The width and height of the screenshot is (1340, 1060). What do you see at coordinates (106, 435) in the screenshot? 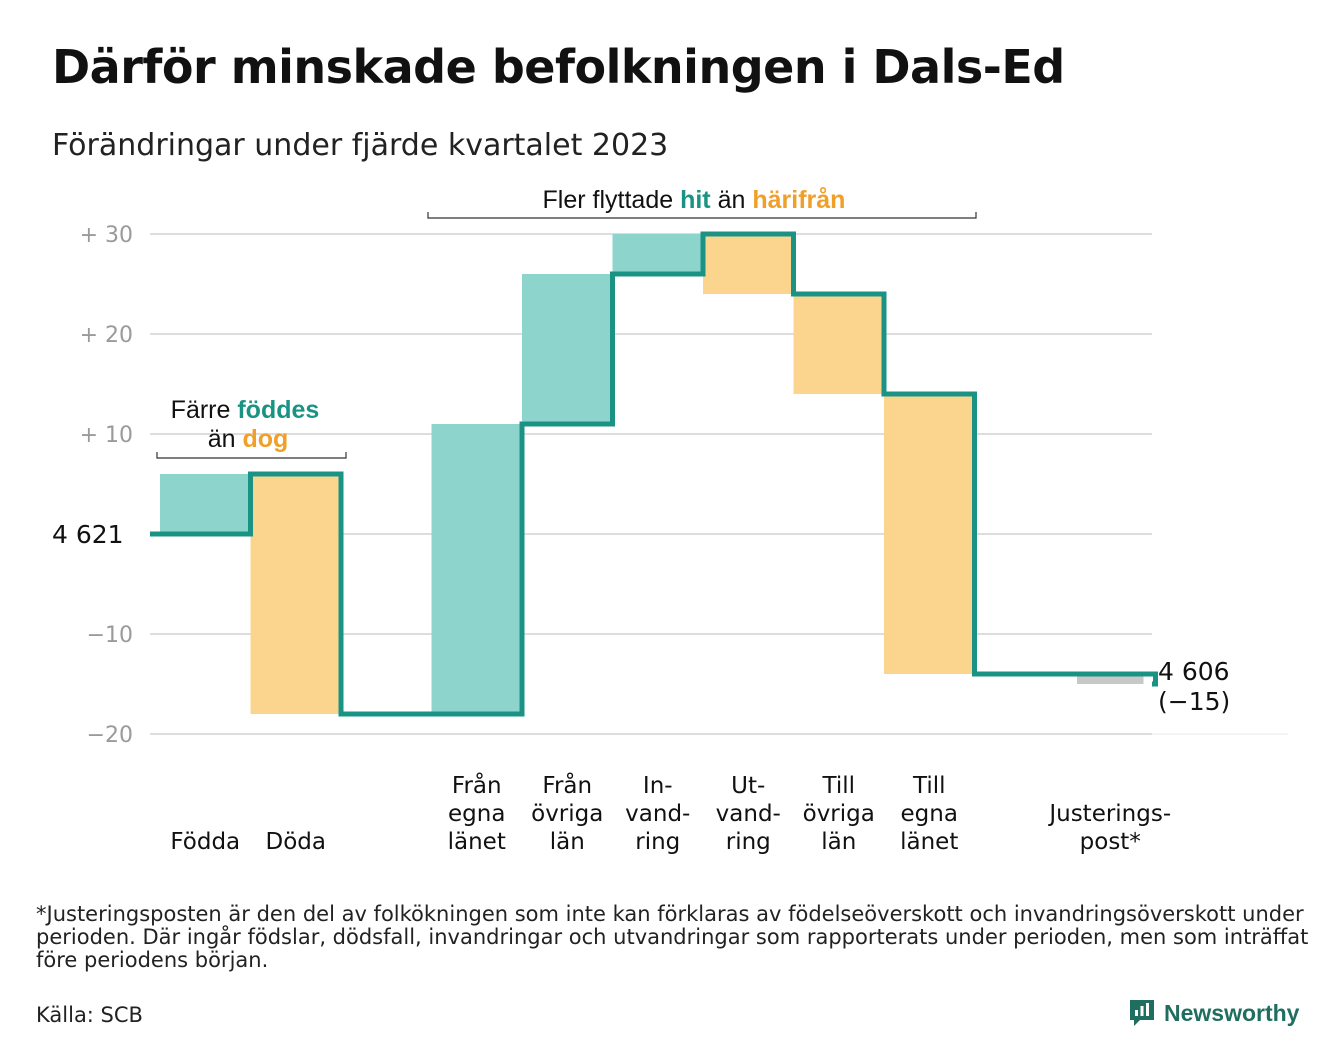
I see `y-tick-label: + 10` at bounding box center [106, 435].